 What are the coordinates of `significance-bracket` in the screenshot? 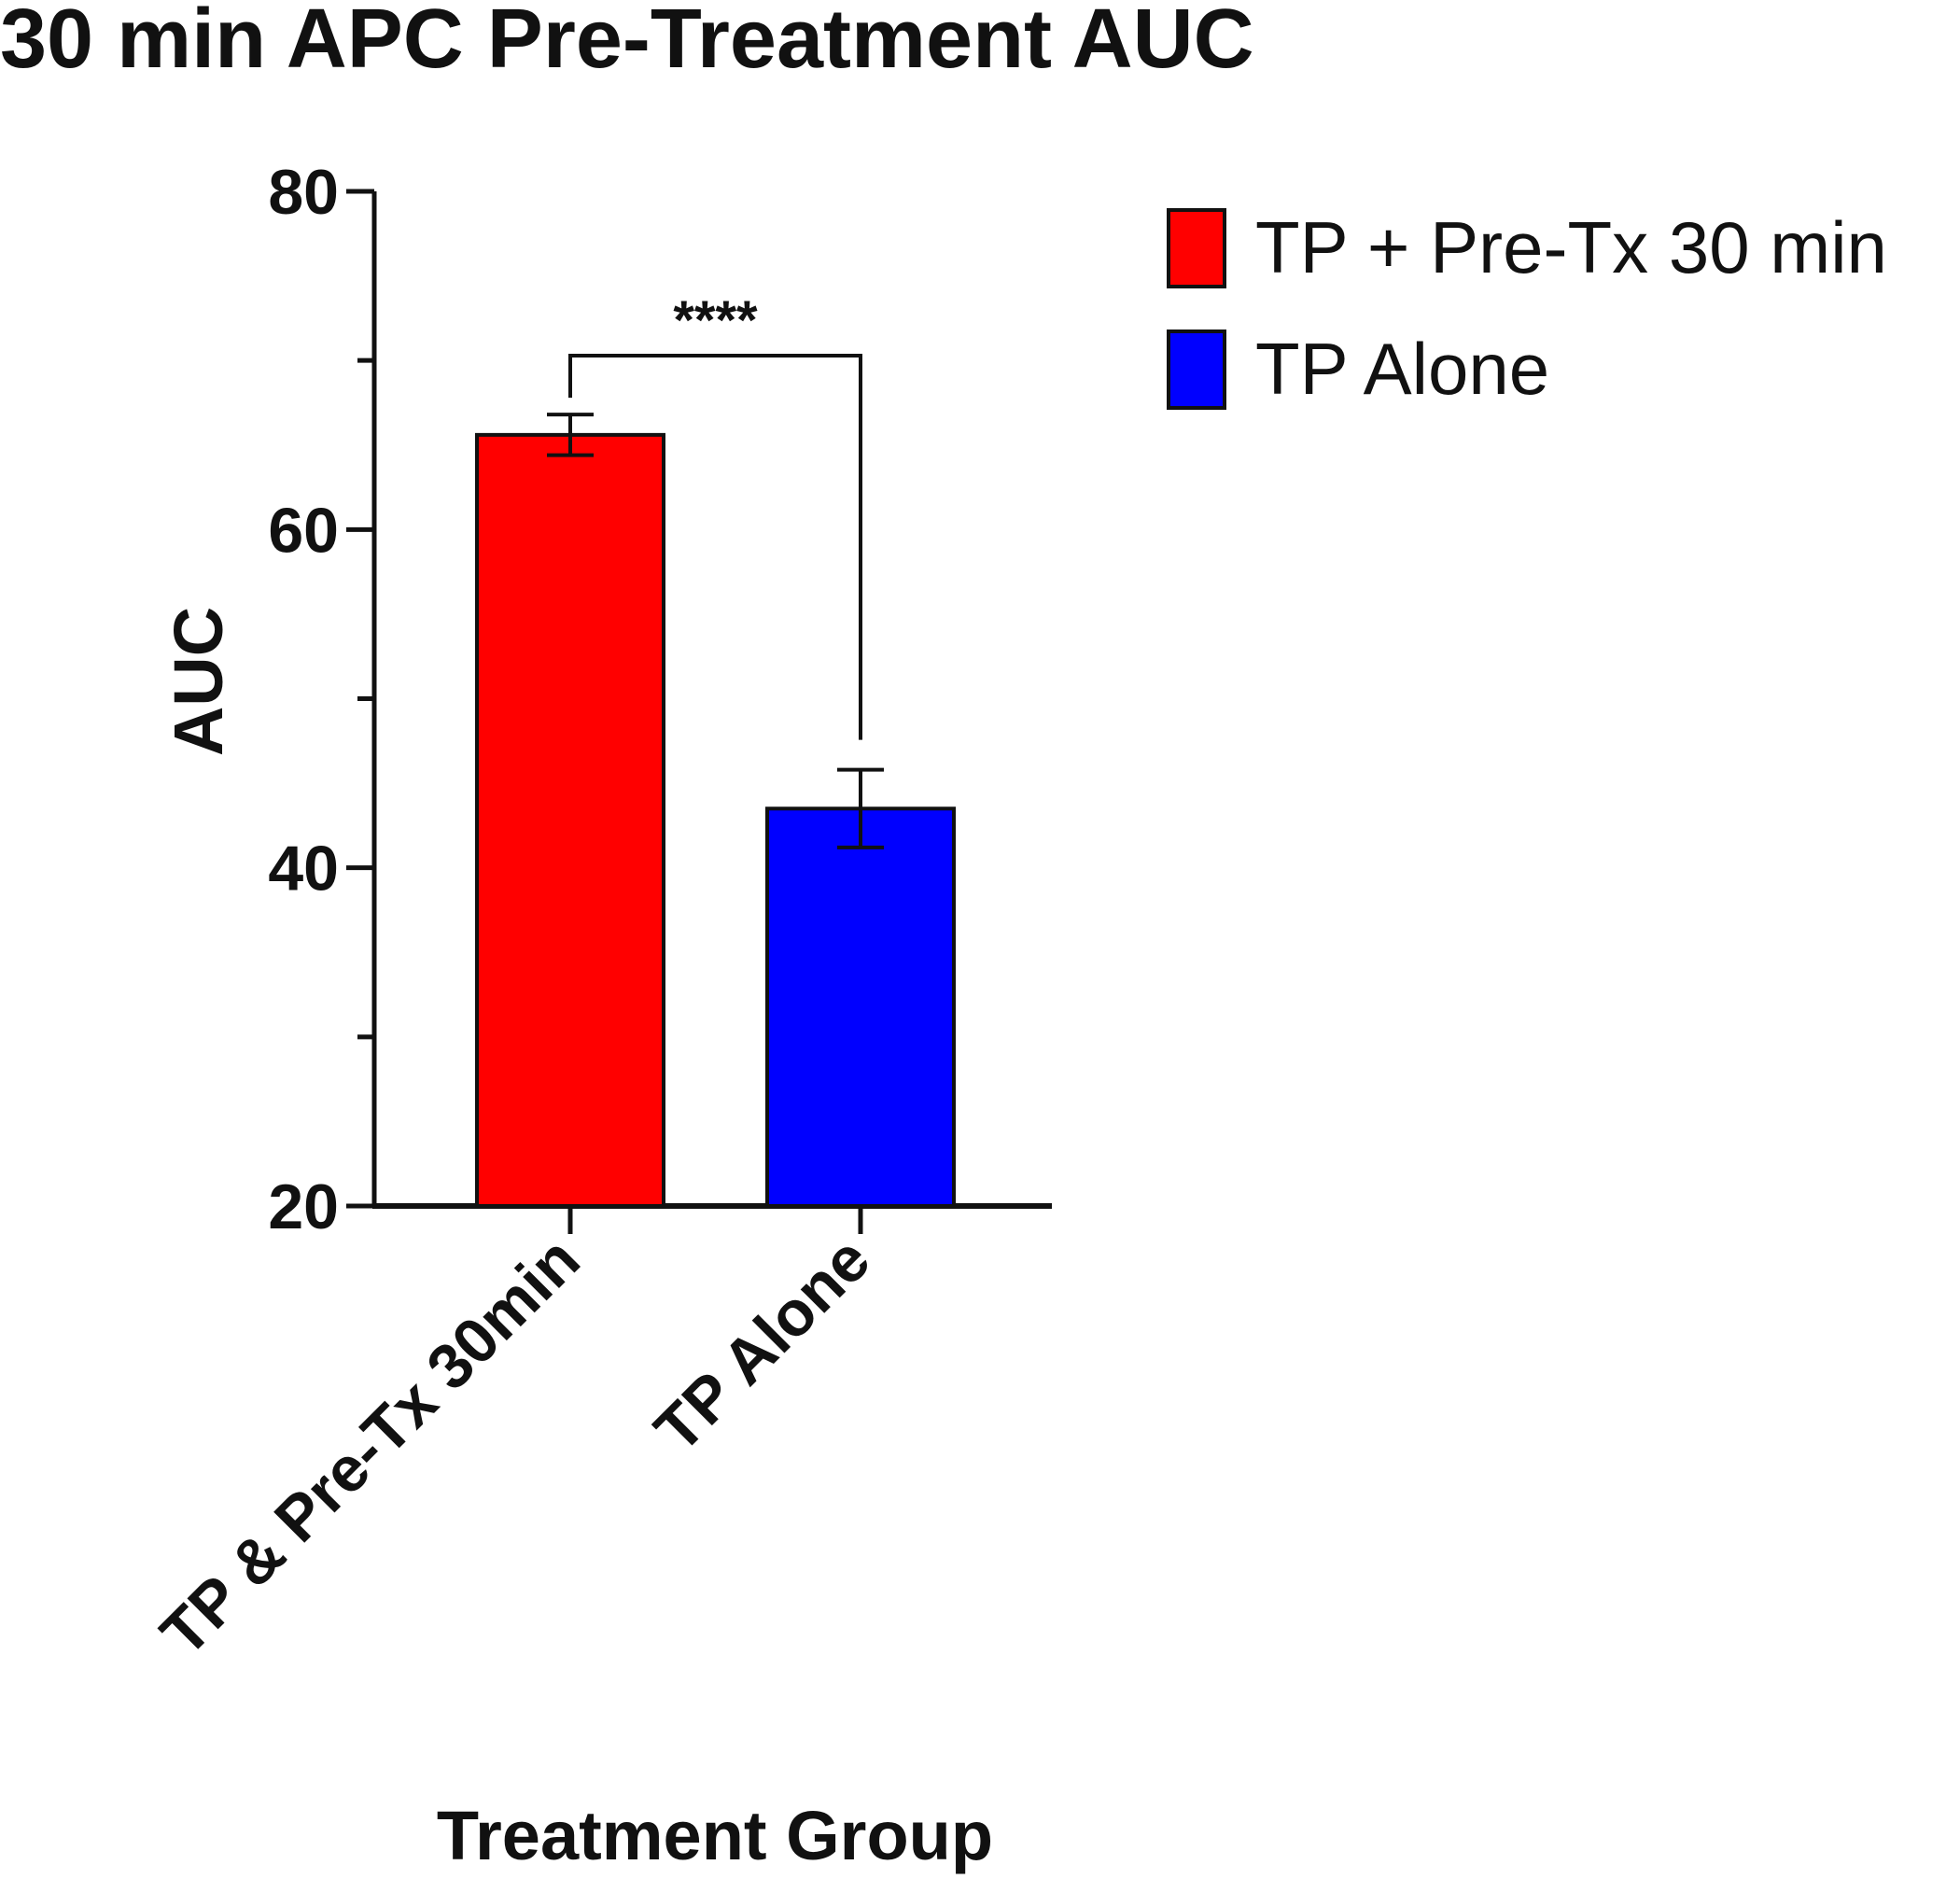 It's located at (715, 547).